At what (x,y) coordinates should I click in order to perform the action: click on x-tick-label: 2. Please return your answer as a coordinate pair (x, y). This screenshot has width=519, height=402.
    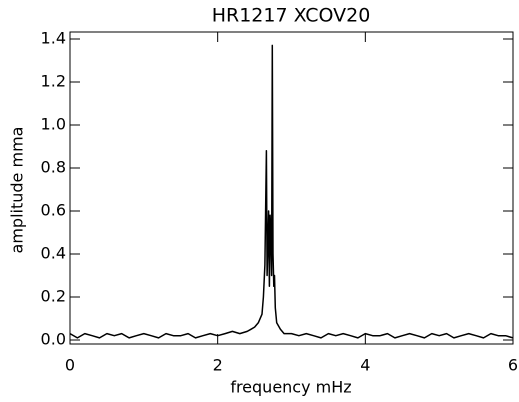
    Looking at the image, I should click on (218, 365).